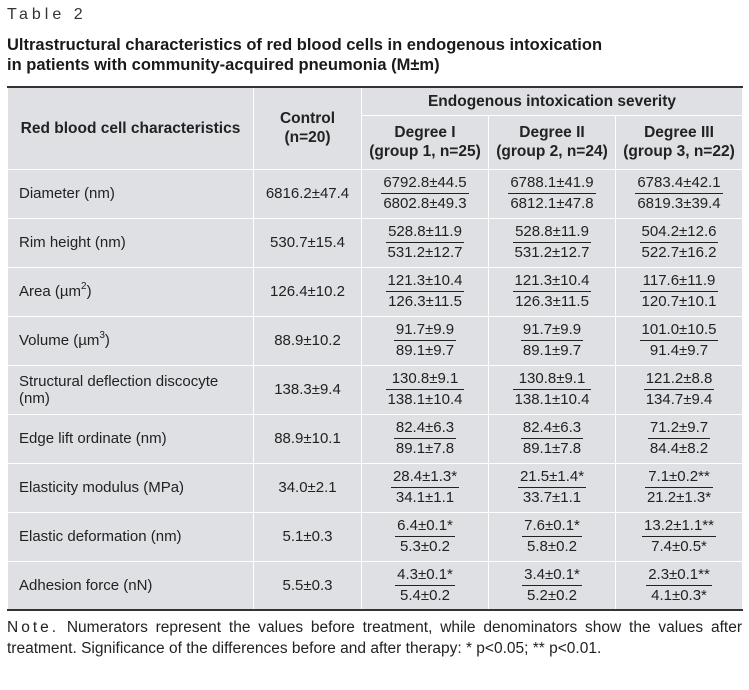 This screenshot has width=749, height=690. I want to click on control-value: 5.1±0.3, so click(307, 536).